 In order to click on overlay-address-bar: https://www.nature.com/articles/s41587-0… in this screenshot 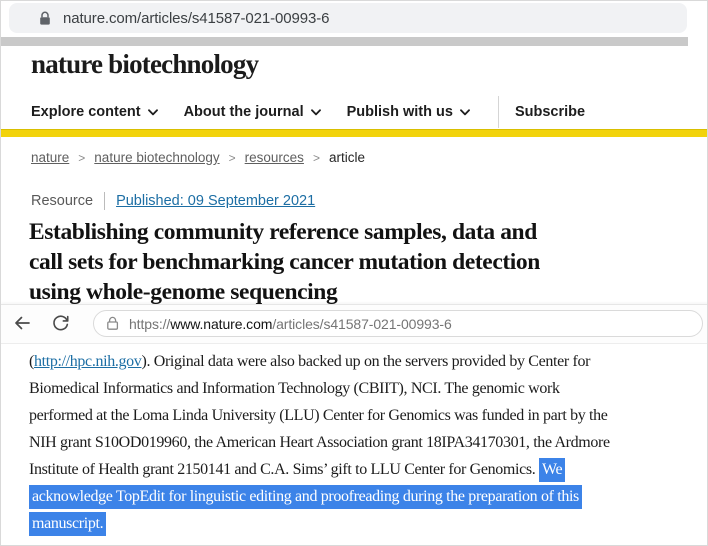, I will do `click(398, 323)`.